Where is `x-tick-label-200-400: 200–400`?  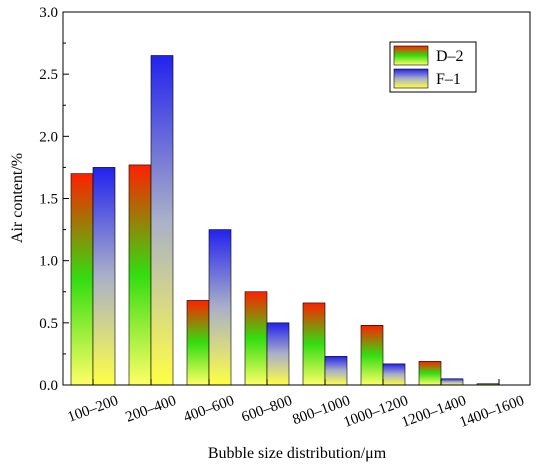 x-tick-label-200-400: 200–400 is located at coordinates (151, 409).